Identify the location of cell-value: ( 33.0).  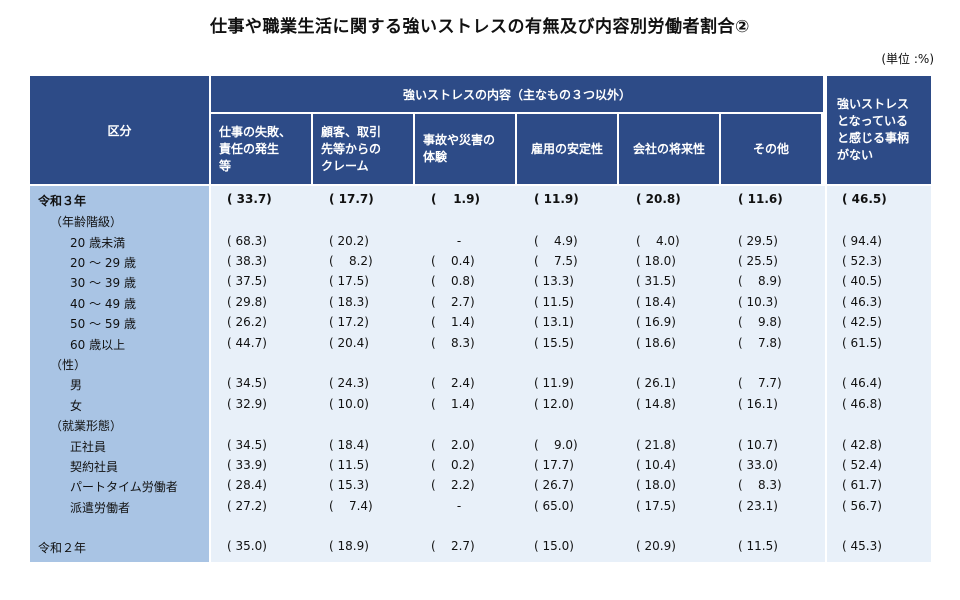
(758, 465).